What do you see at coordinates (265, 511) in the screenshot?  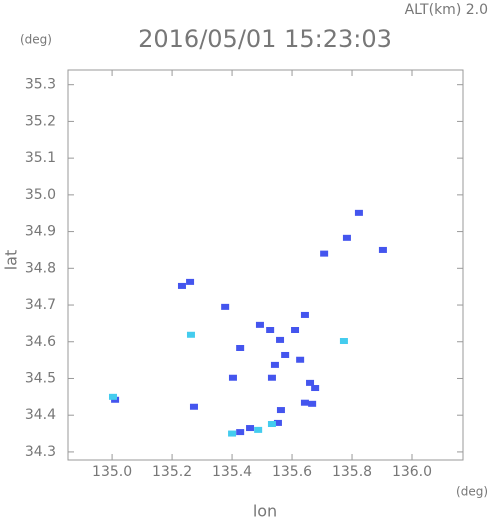 I see `x-label: lon` at bounding box center [265, 511].